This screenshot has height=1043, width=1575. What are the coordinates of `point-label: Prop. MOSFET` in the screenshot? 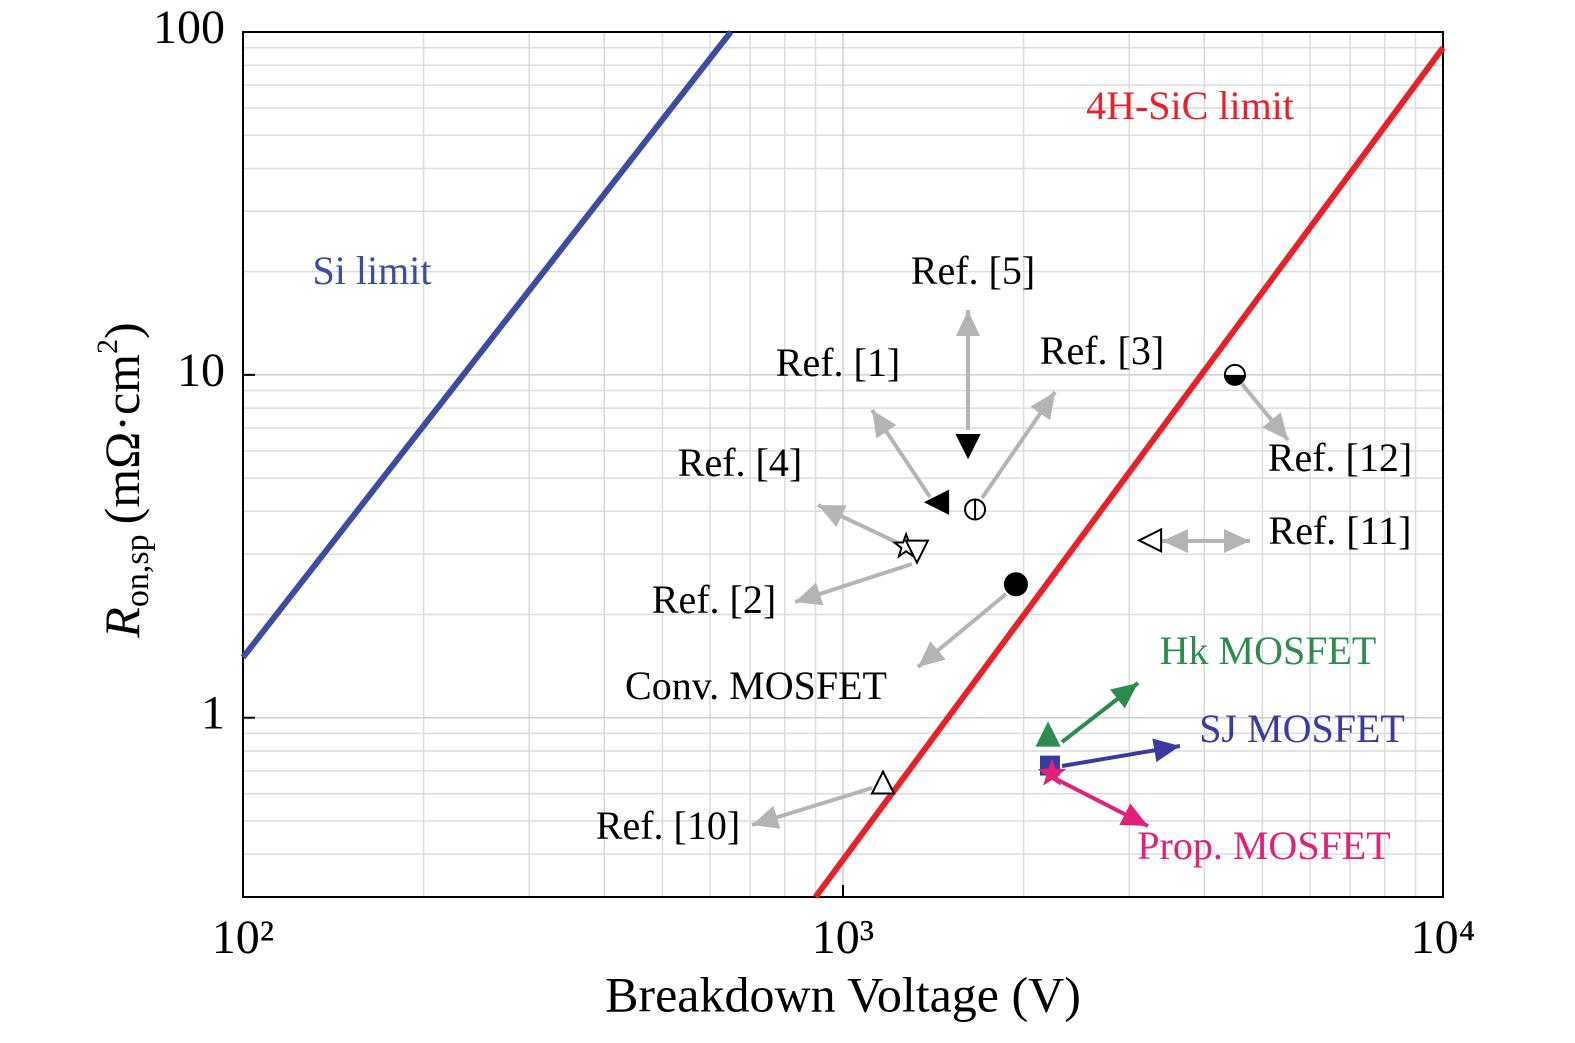 It's located at (1263, 845).